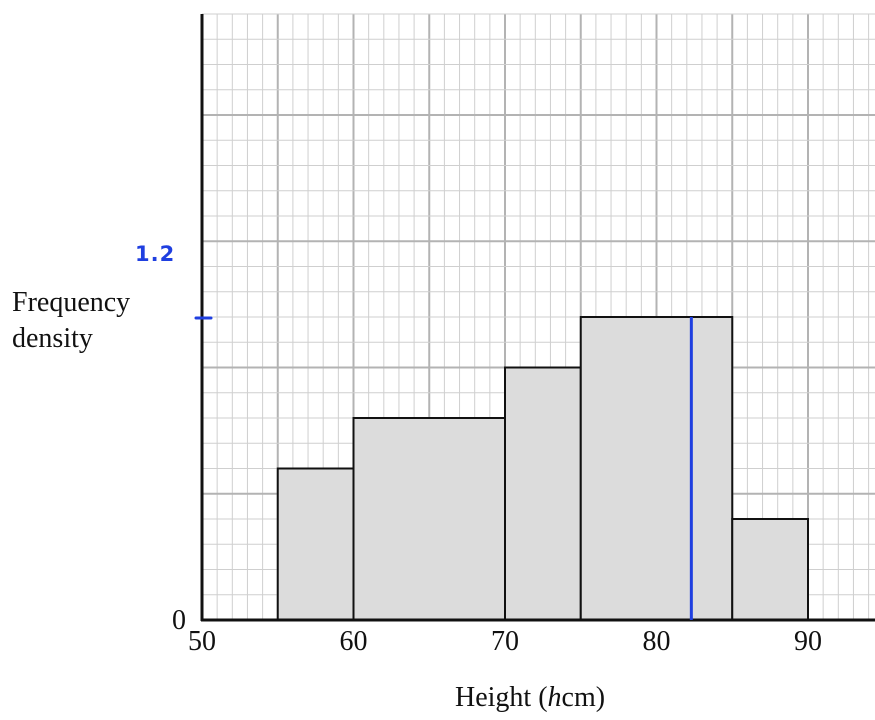 Image resolution: width=875 pixels, height=720 pixels. What do you see at coordinates (155, 254) in the screenshot?
I see `handwritten-y-mark-label: 1.2` at bounding box center [155, 254].